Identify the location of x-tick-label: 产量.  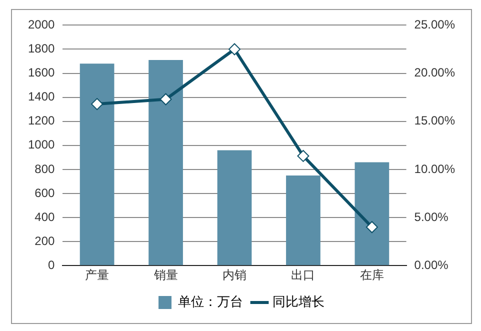
(97, 275).